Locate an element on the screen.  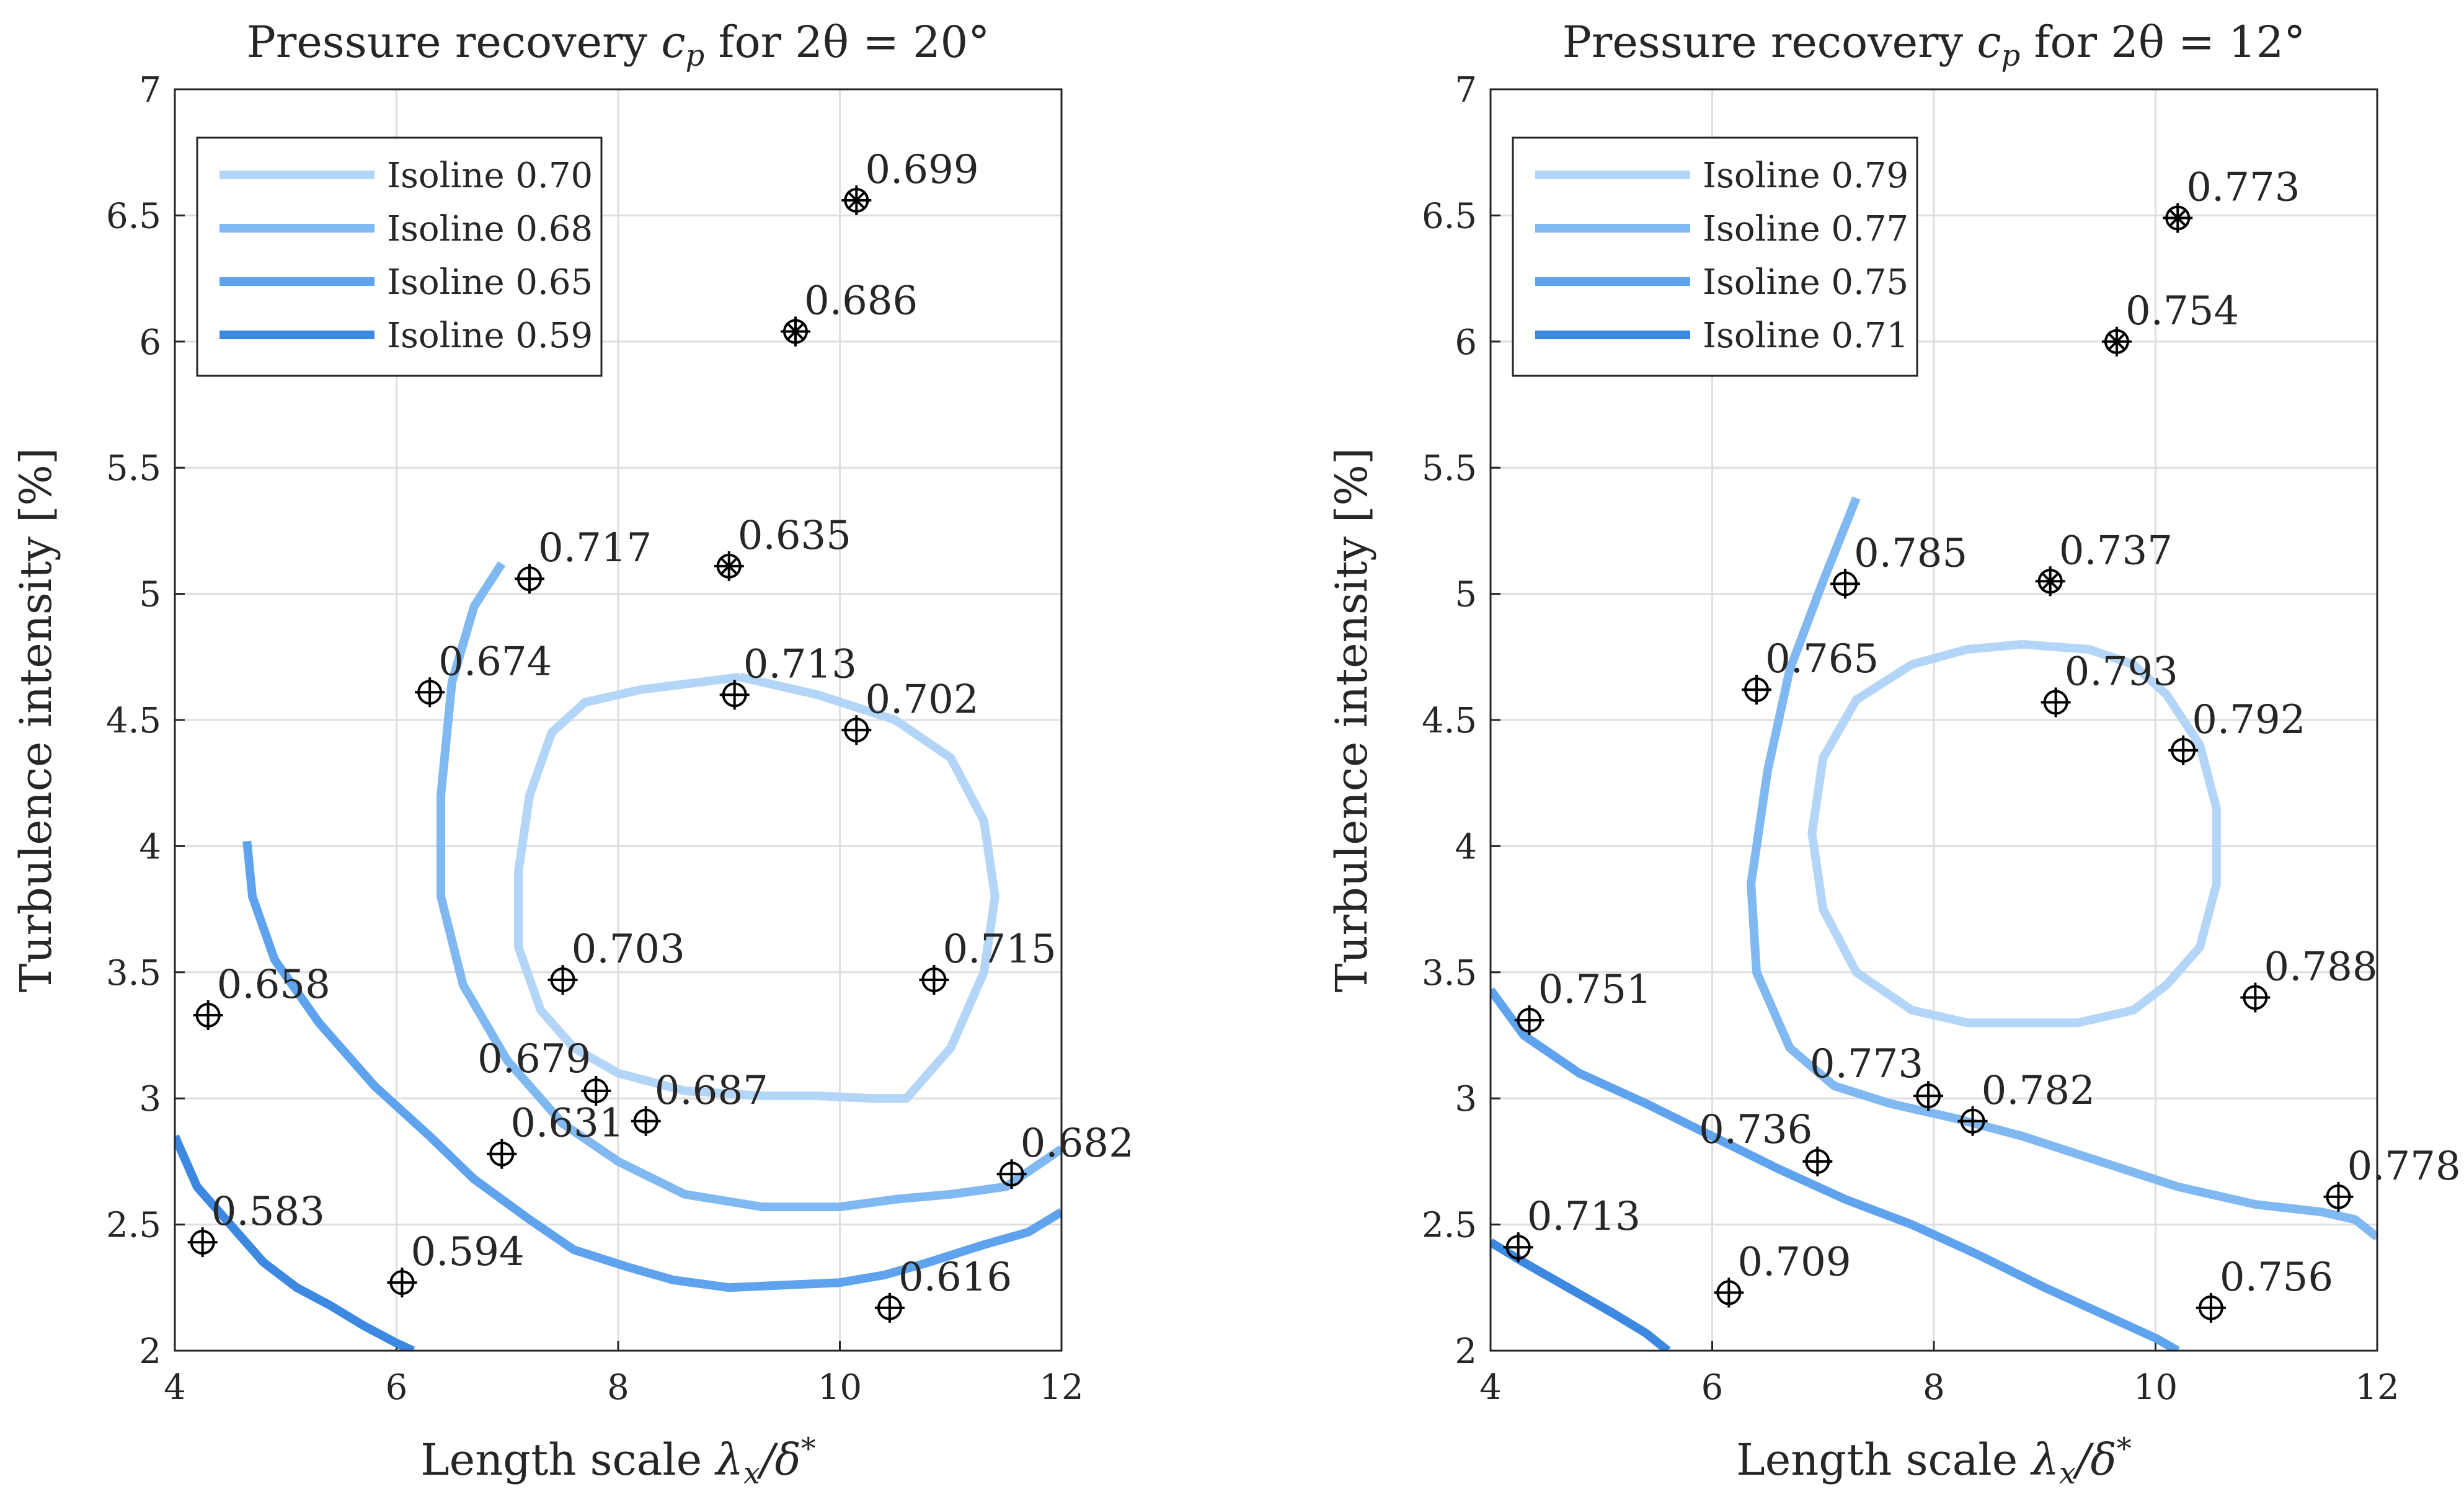
data-point: 0.793 is located at coordinates (2109, 683).